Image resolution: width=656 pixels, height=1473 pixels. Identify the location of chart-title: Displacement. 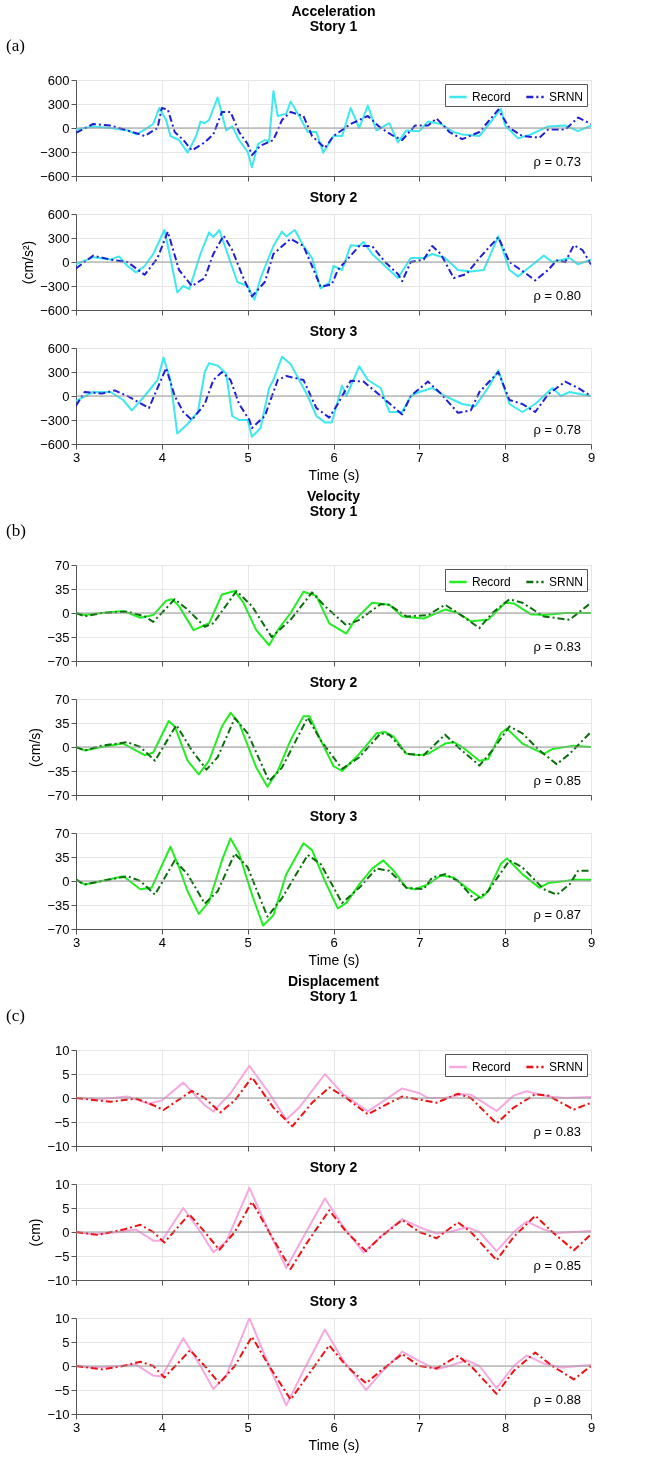
(333, 981).